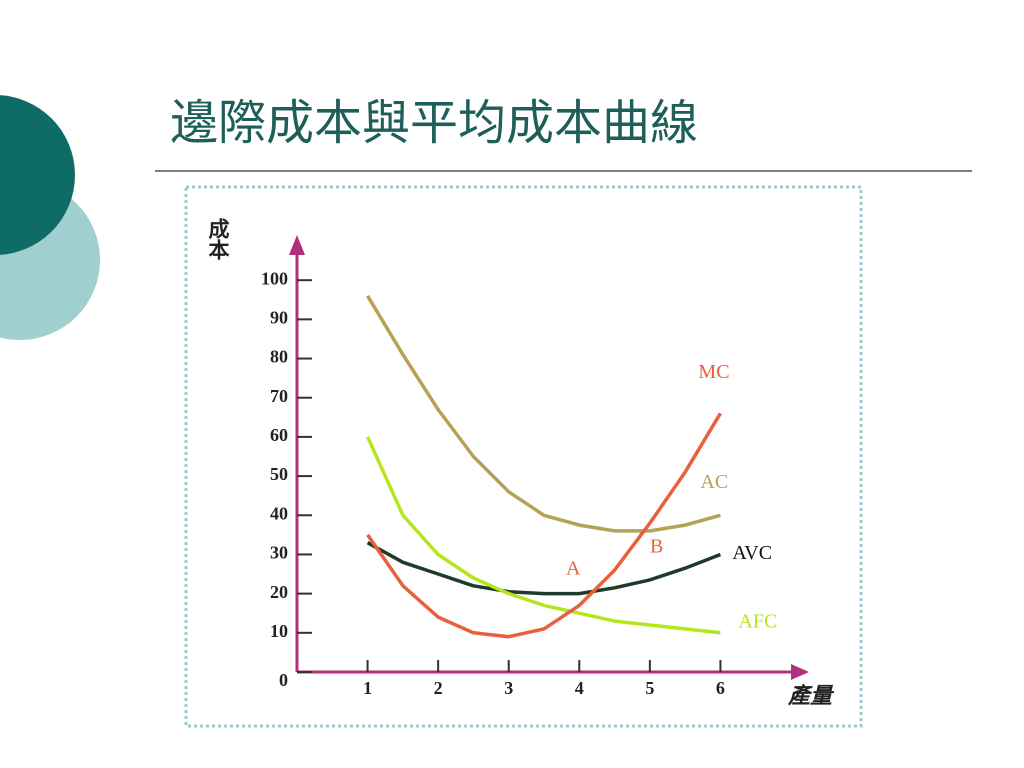  What do you see at coordinates (279, 317) in the screenshot?
I see `y-tick-label: 90` at bounding box center [279, 317].